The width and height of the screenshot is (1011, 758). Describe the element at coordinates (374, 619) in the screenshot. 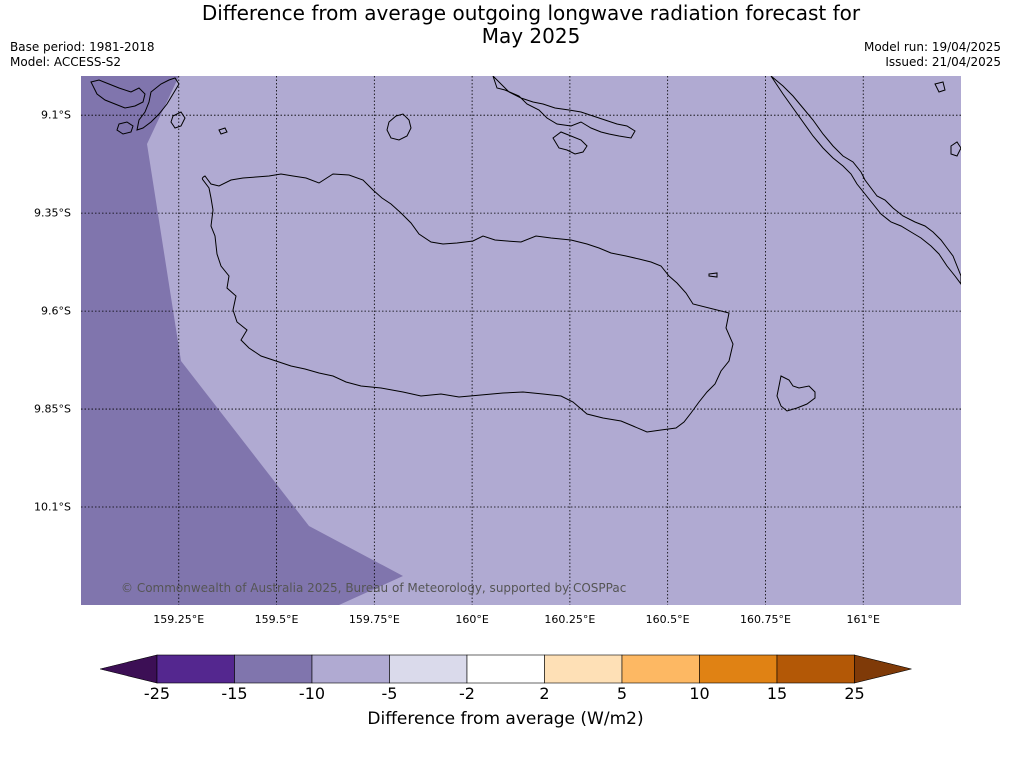

I see `lon-tick-label: 159.75°E` at that location.